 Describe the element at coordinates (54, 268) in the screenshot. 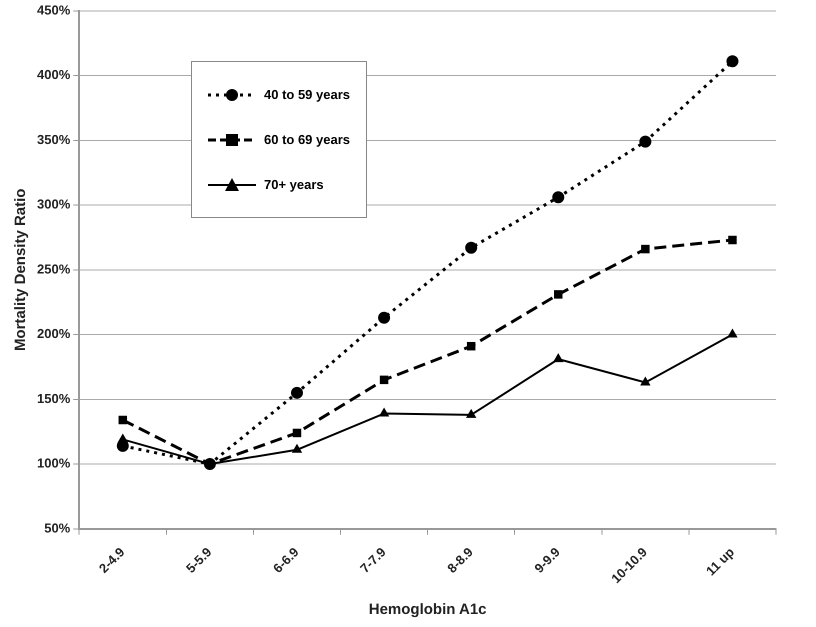

I see `y-tick-label: 250%` at that location.